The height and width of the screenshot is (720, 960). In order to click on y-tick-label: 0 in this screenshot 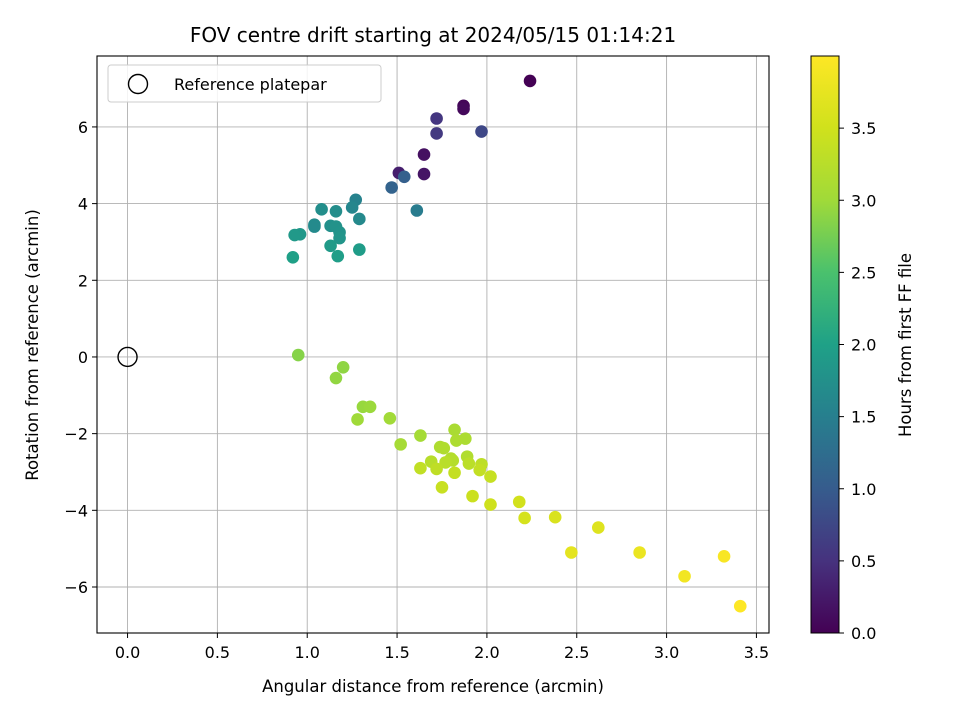, I will do `click(83, 357)`.